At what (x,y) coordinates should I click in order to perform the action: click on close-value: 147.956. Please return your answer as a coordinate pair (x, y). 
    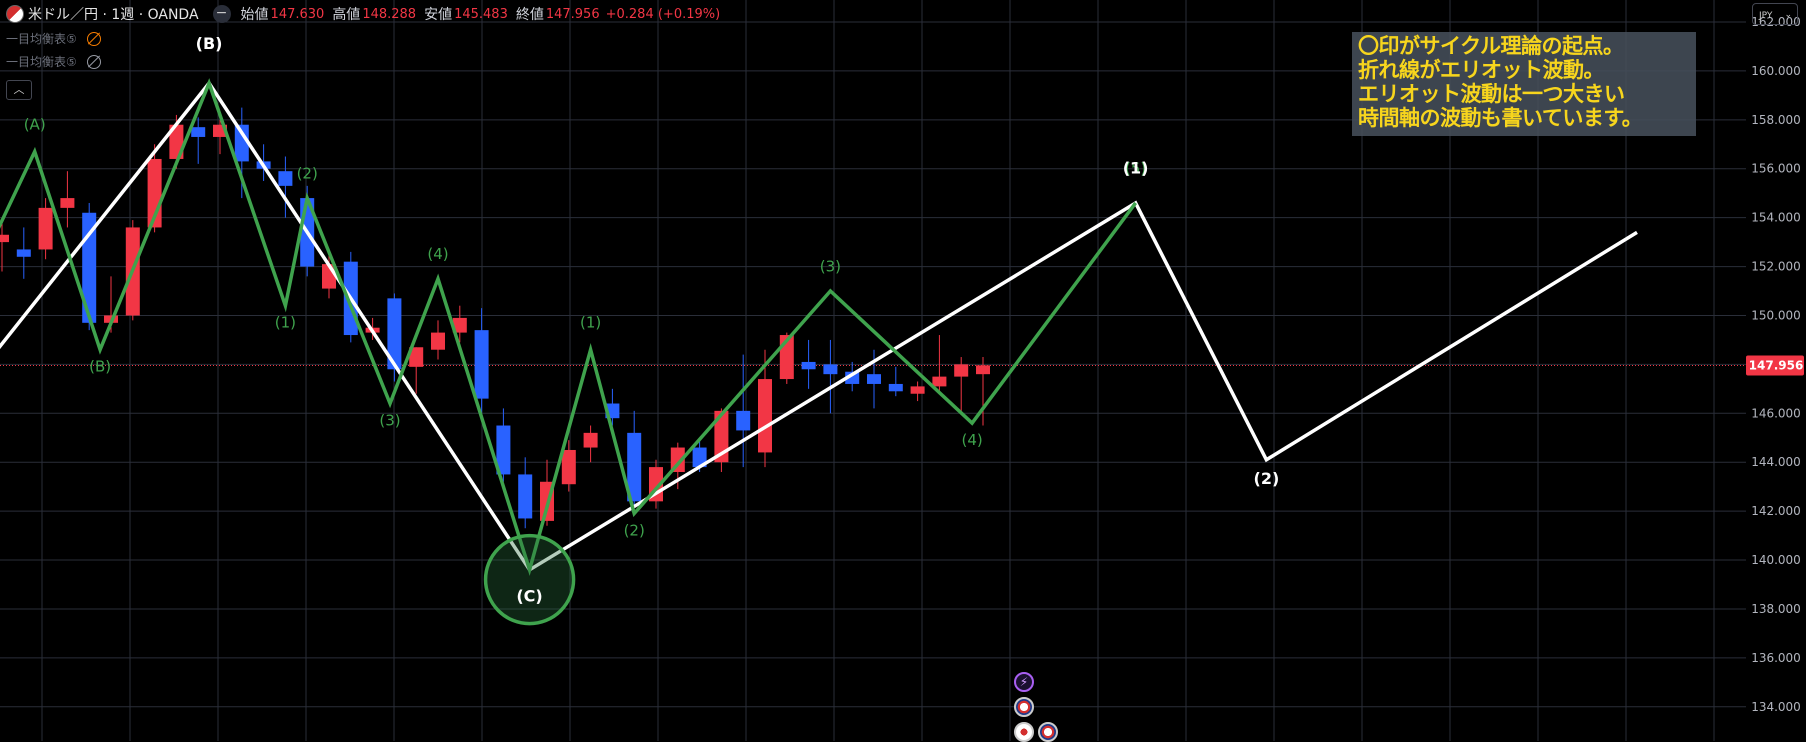
    Looking at the image, I should click on (572, 14).